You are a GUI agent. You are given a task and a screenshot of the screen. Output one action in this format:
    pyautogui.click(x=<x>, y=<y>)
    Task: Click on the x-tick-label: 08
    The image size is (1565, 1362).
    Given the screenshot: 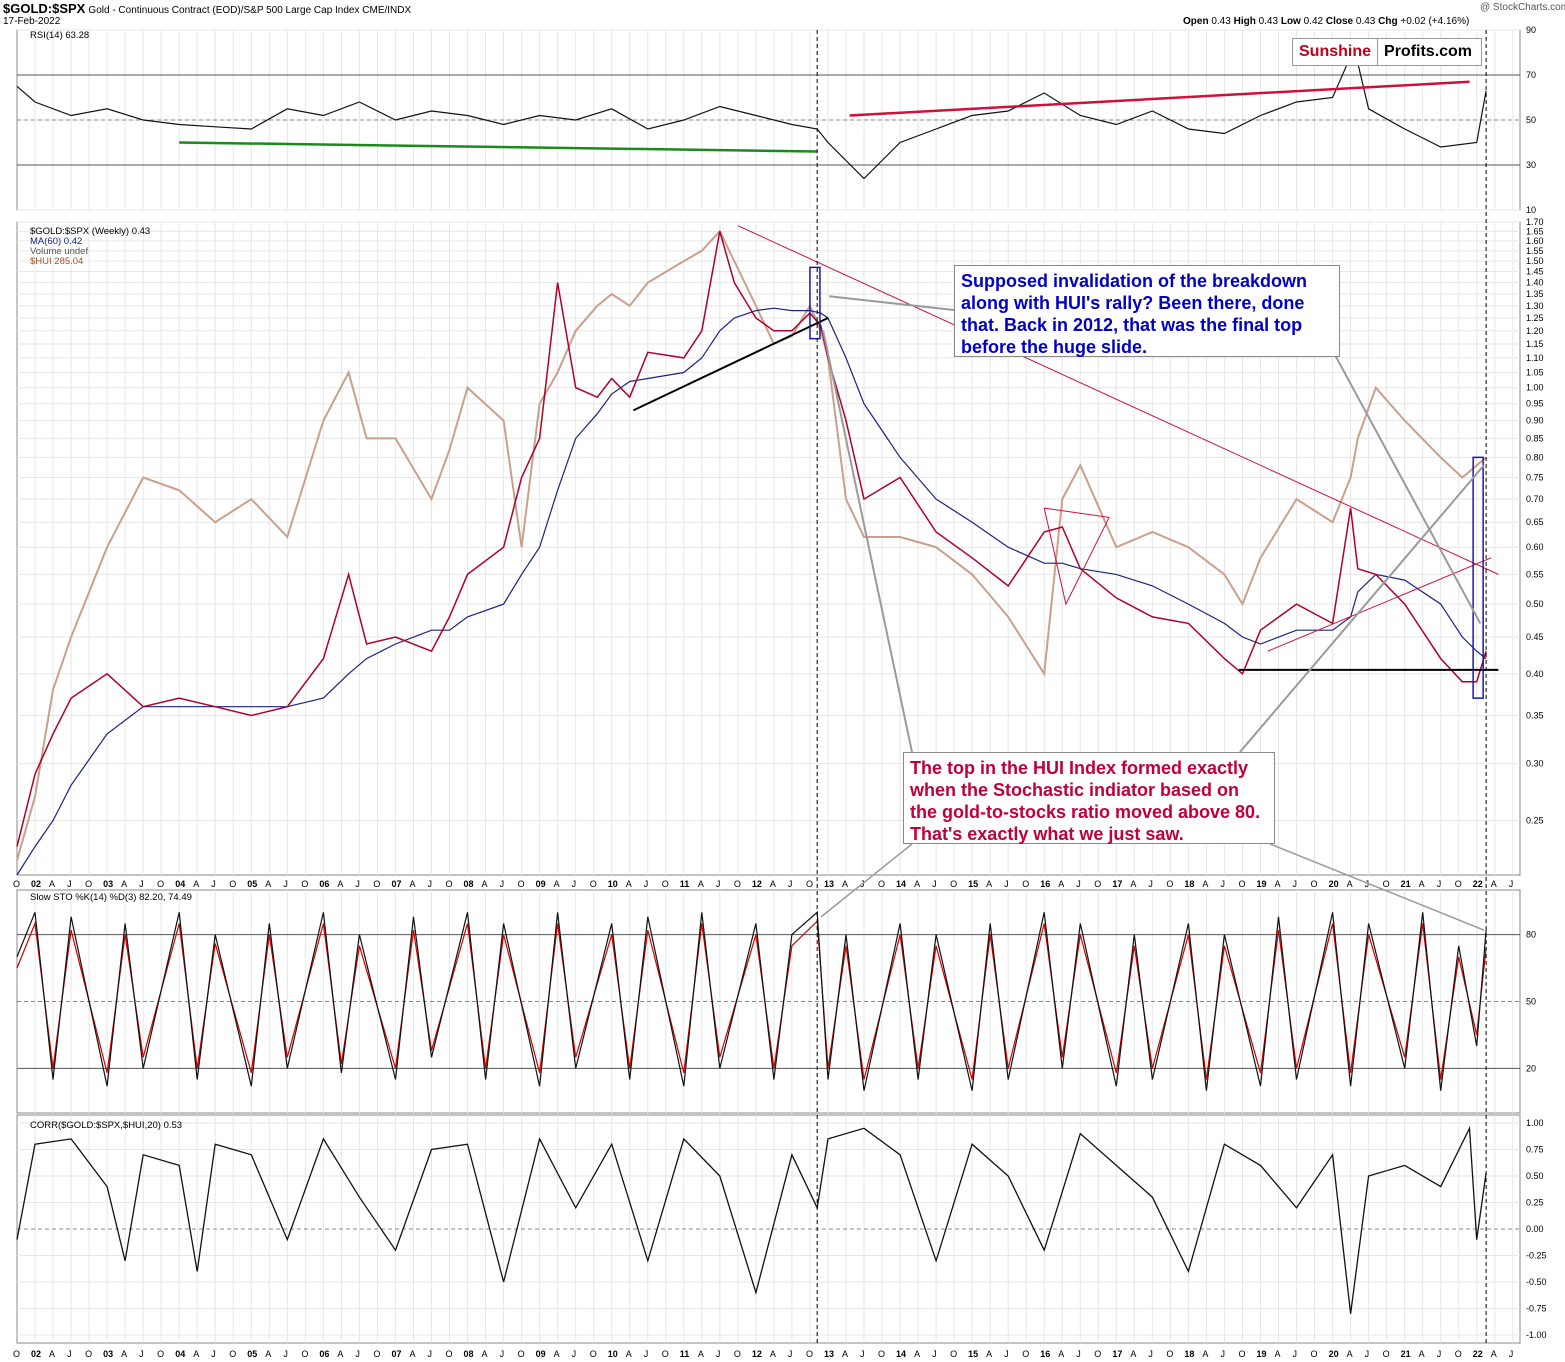 What is the action you would take?
    pyautogui.click(x=469, y=884)
    